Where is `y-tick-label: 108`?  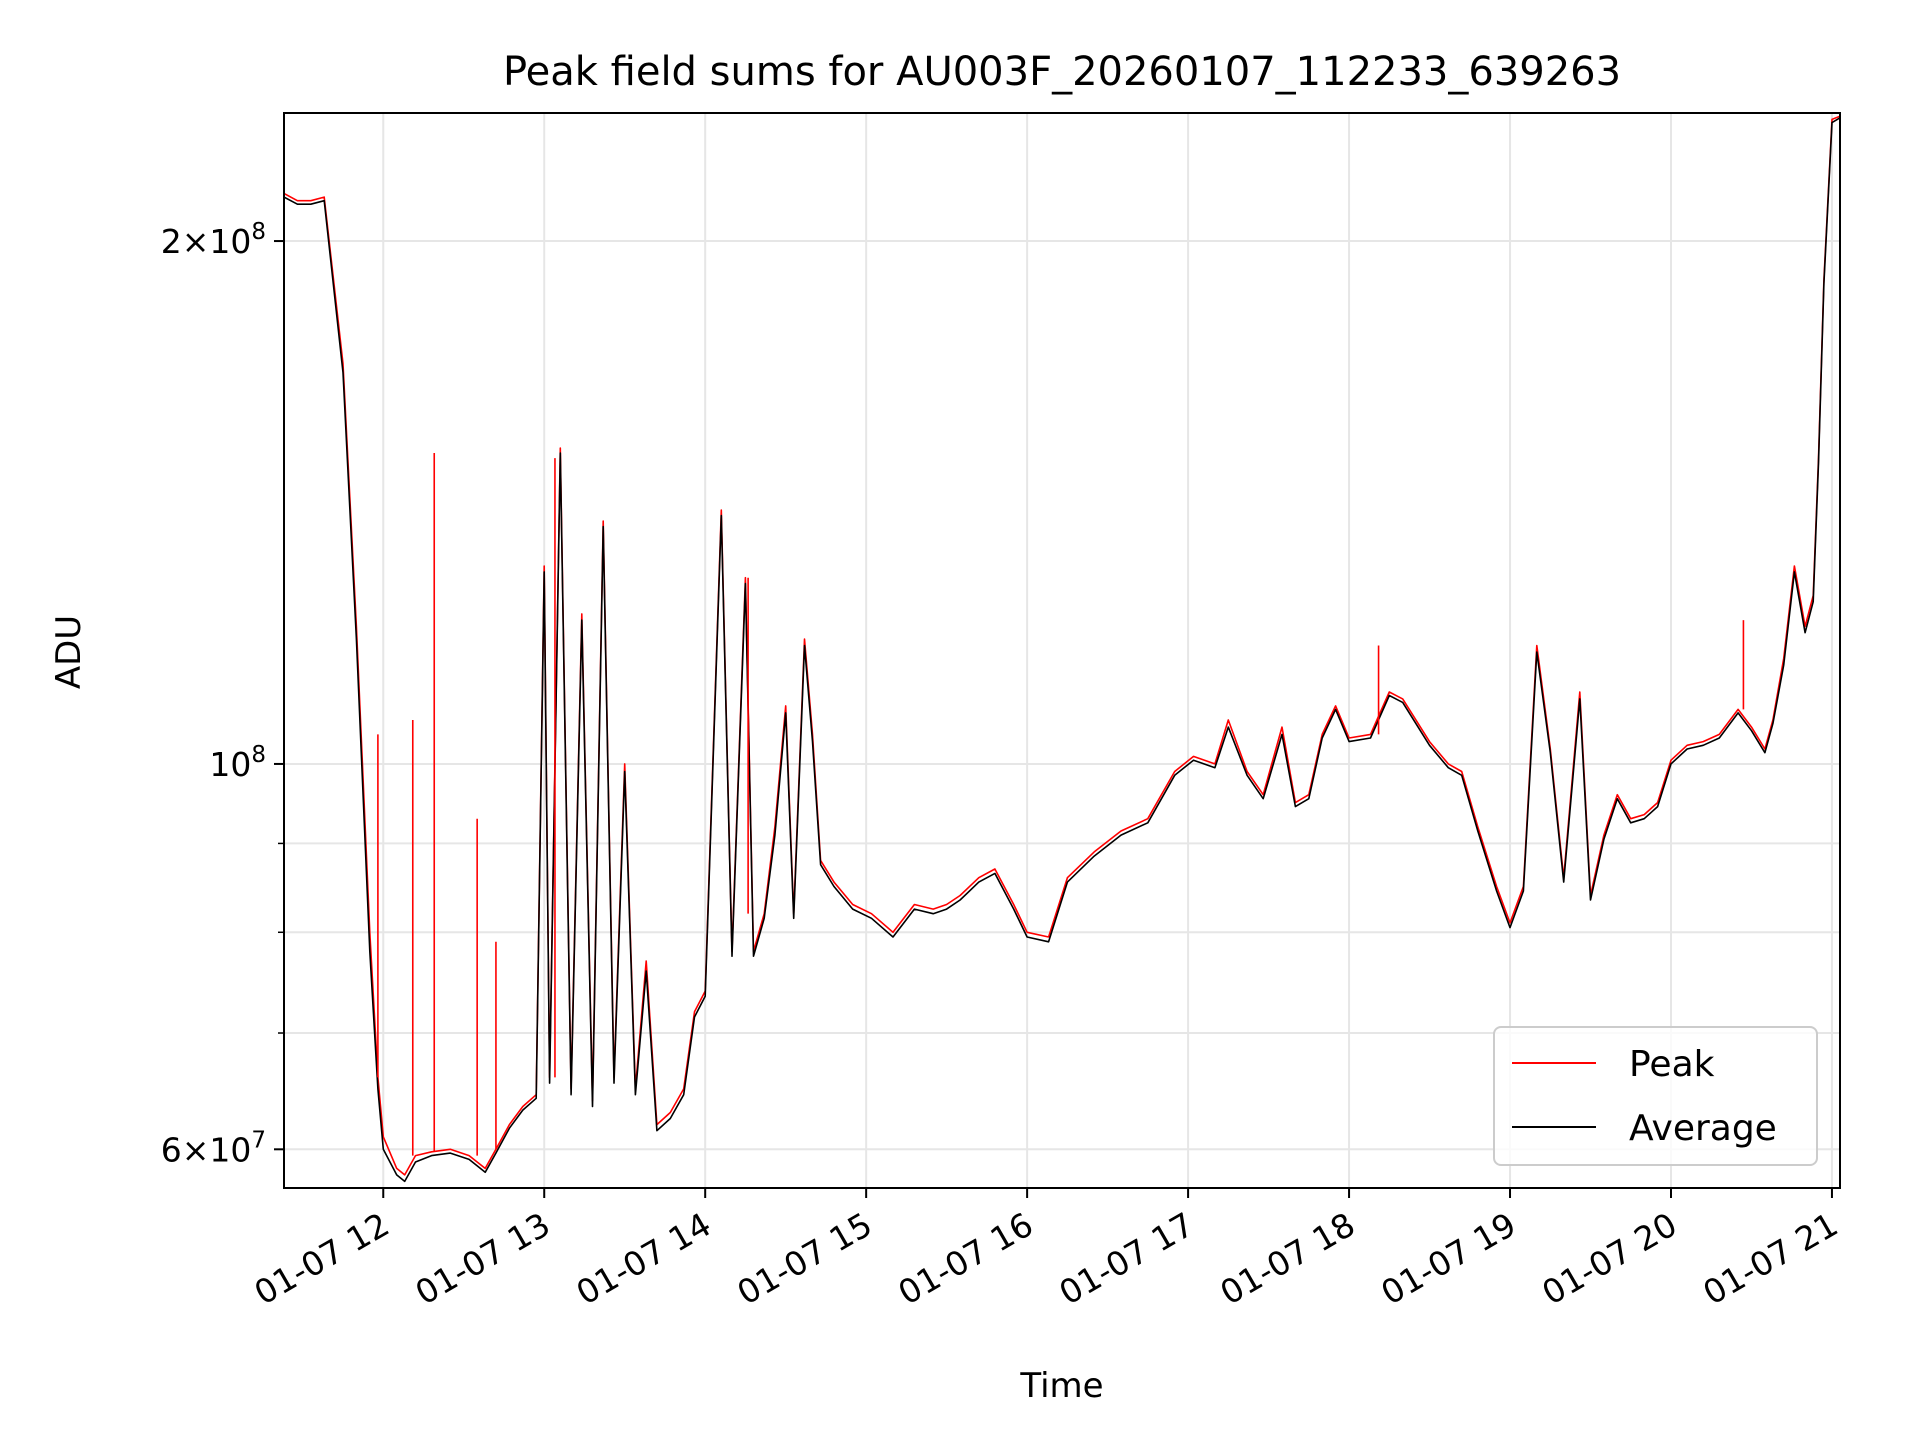
y-tick-label: 108 is located at coordinates (237, 763).